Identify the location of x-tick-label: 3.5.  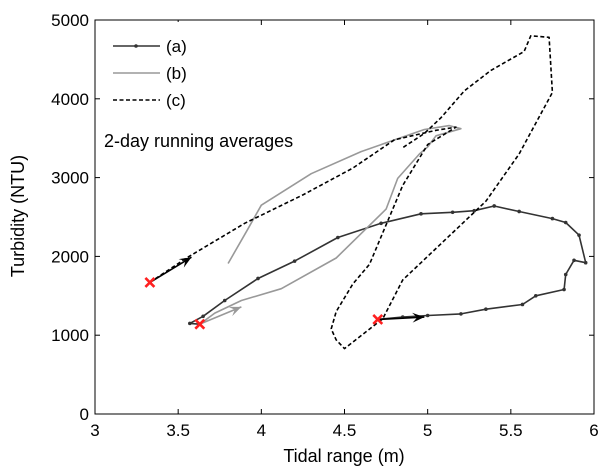
(178, 430).